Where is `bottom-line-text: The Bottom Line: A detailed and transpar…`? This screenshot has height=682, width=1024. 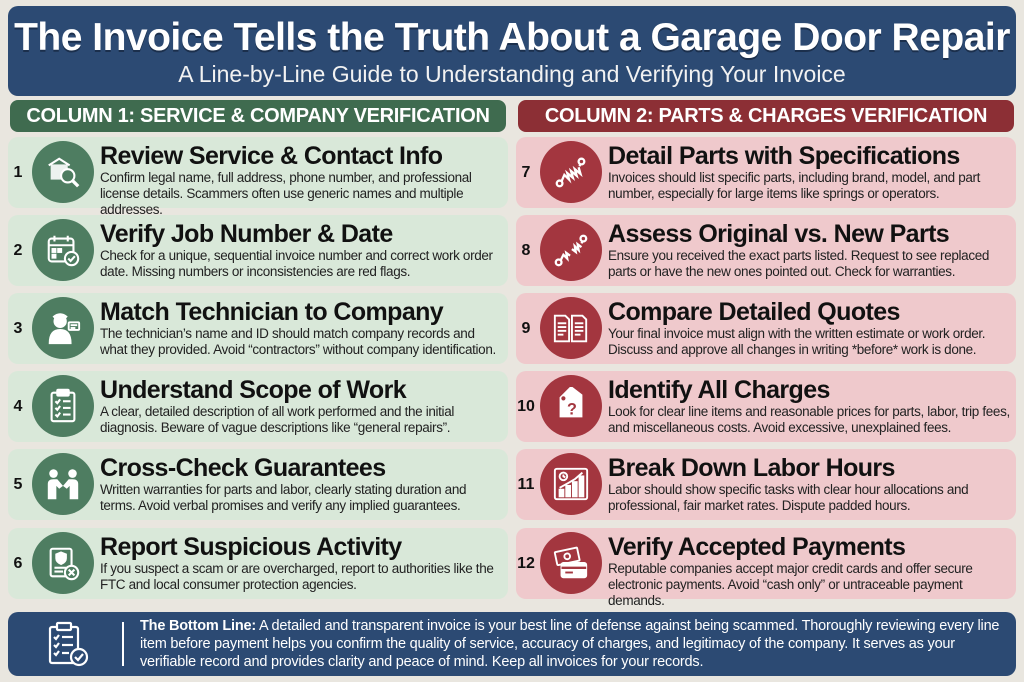 bottom-line-text: The Bottom Line: A detailed and transpar… is located at coordinates (573, 644).